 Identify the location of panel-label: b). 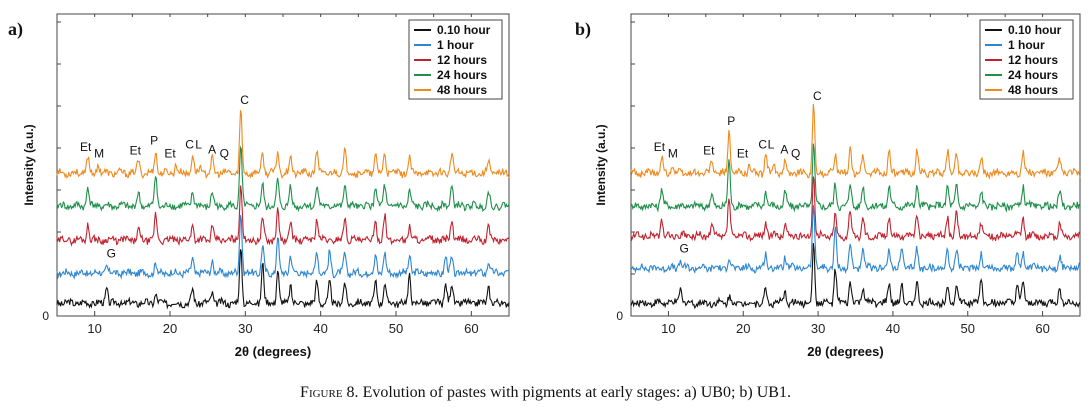
(583, 29).